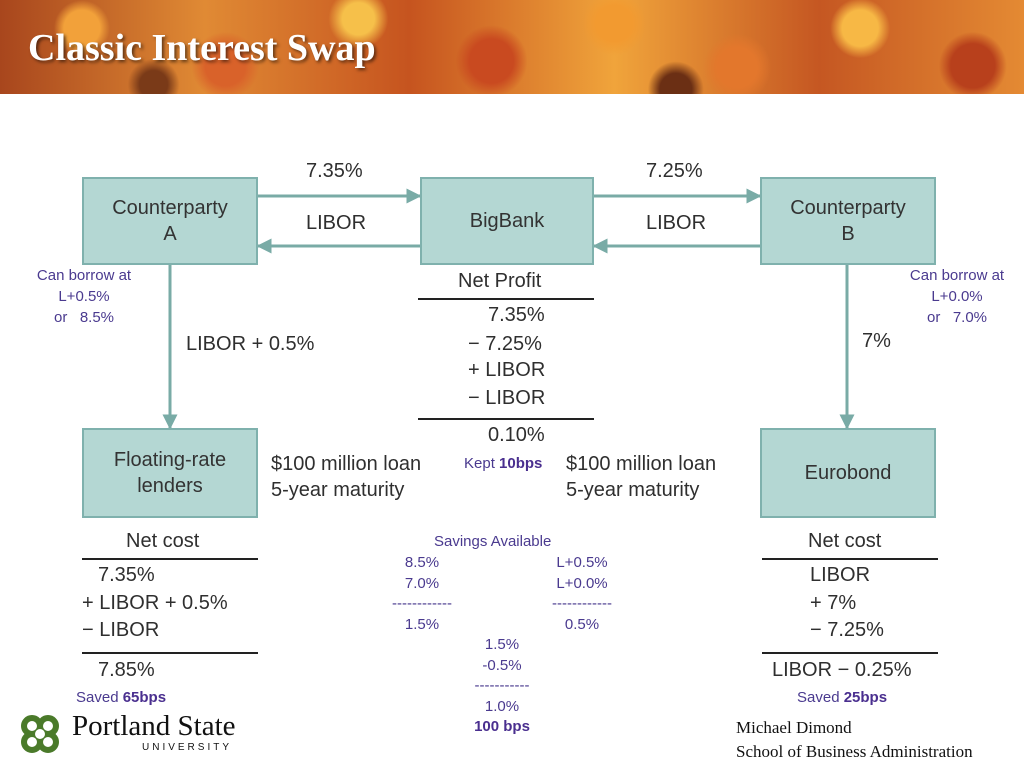 The width and height of the screenshot is (1024, 768). Describe the element at coordinates (170, 486) in the screenshot. I see `floating-lenders-line2: lenders` at that location.